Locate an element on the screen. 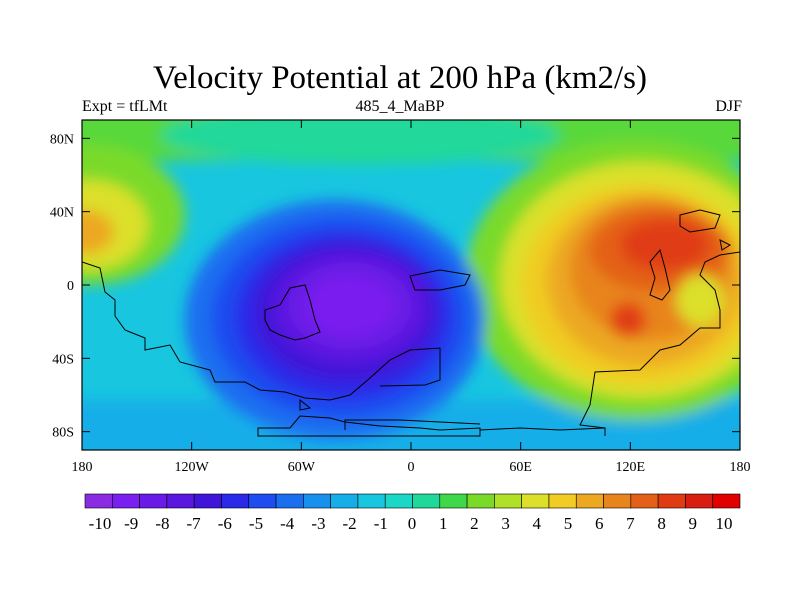 This screenshot has width=800, height=600. center-low-core is located at coordinates (350, 306).